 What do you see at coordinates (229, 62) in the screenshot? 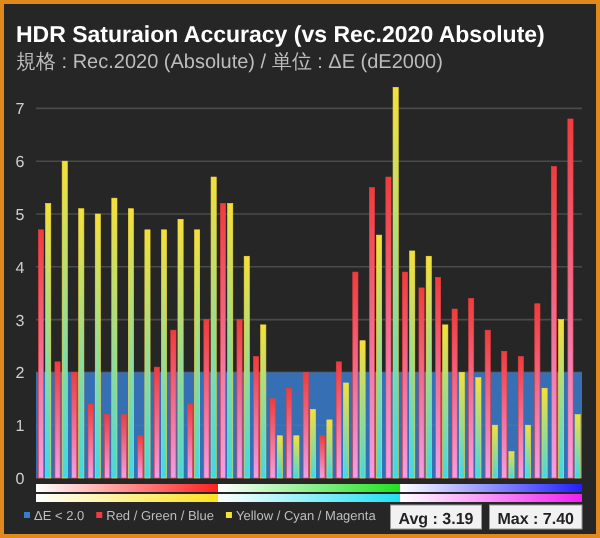
I see `chart-subtitle: 規格 : Rec.2020 (Absolute) / 単位 : ΔE (dE2000)` at bounding box center [229, 62].